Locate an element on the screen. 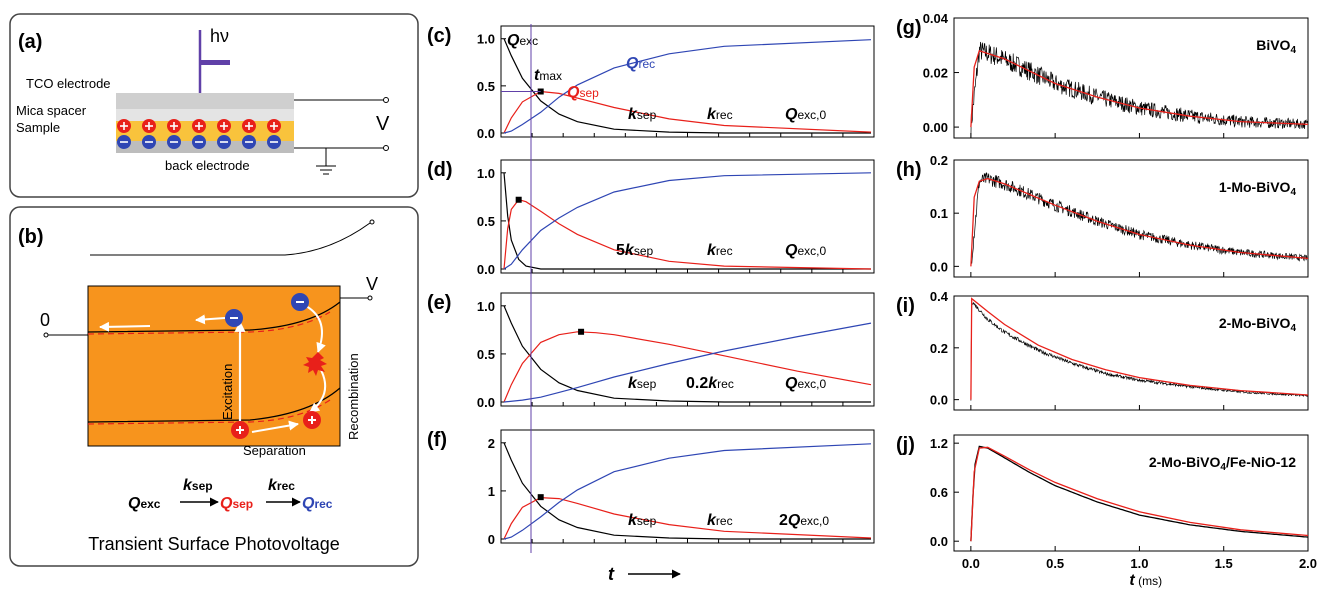  panel-letter: (d) is located at coordinates (440, 170).